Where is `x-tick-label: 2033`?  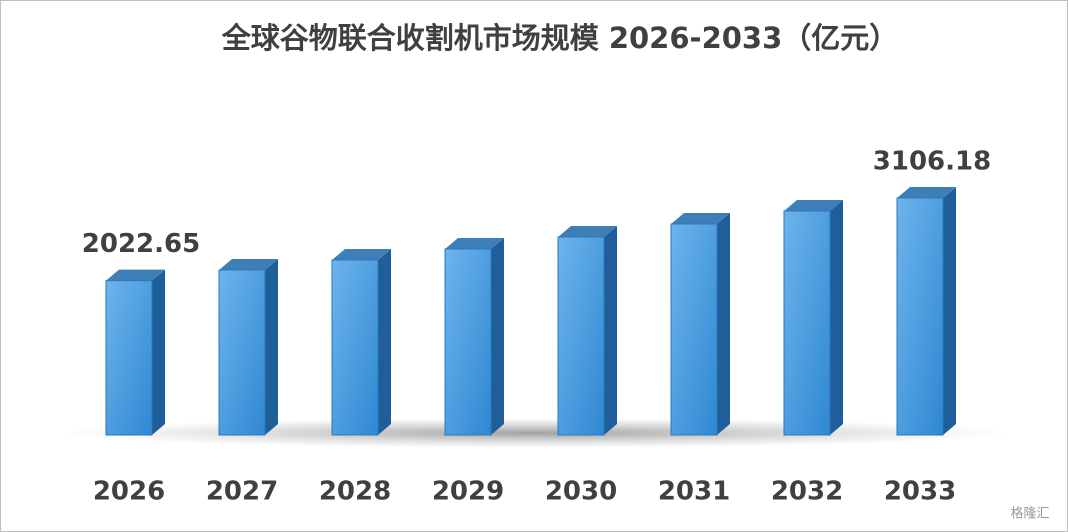 x-tick-label: 2033 is located at coordinates (920, 492).